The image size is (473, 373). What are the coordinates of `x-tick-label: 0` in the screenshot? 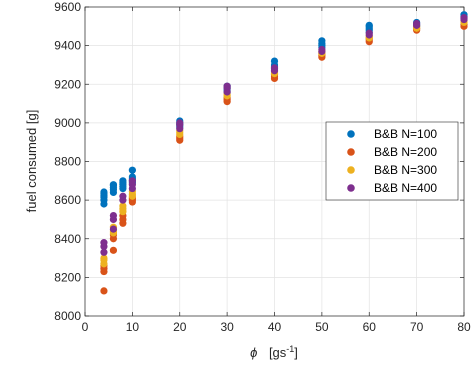 It's located at (85, 327).